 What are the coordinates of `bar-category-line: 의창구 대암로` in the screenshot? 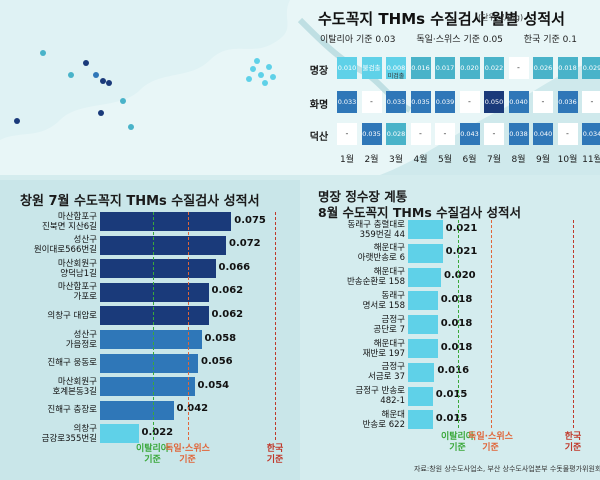 It's located at (72, 315).